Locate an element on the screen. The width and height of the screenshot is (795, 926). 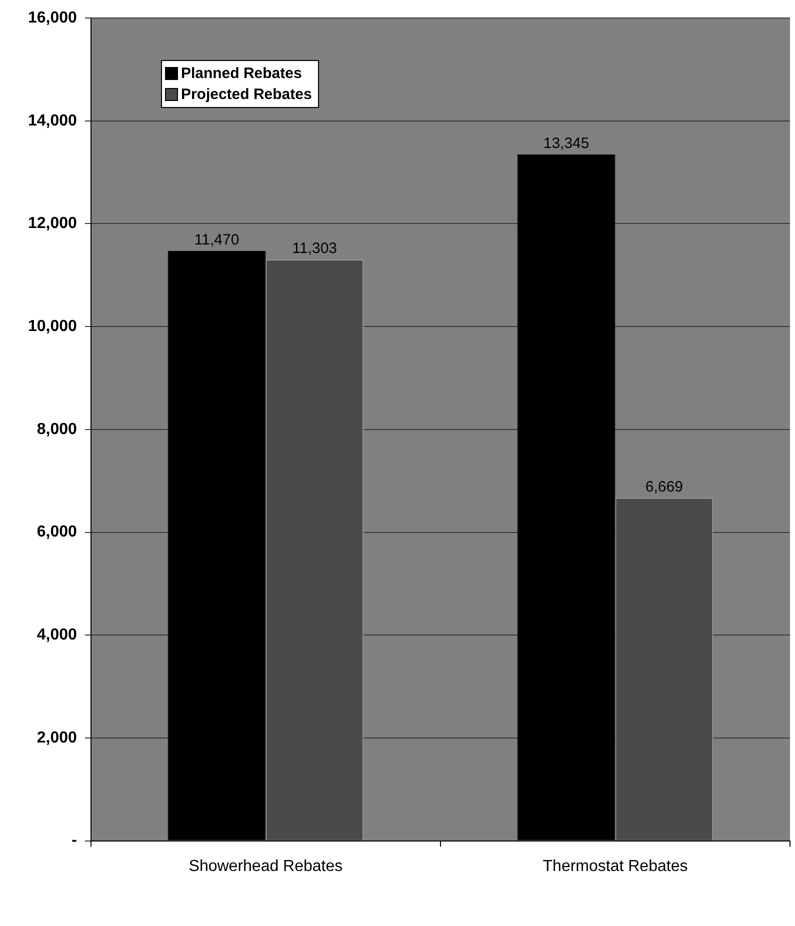
y-tick-label: - is located at coordinates (74, 841).